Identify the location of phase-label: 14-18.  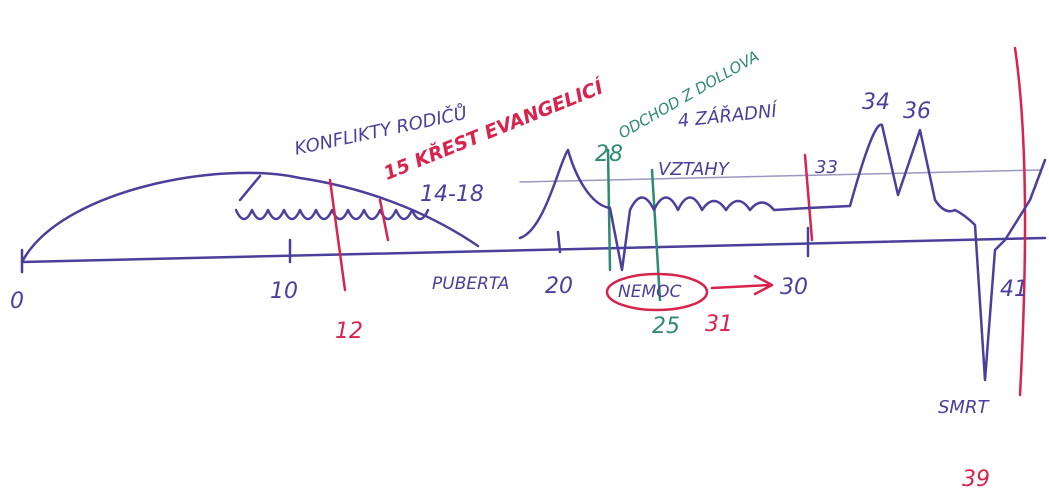
(452, 194).